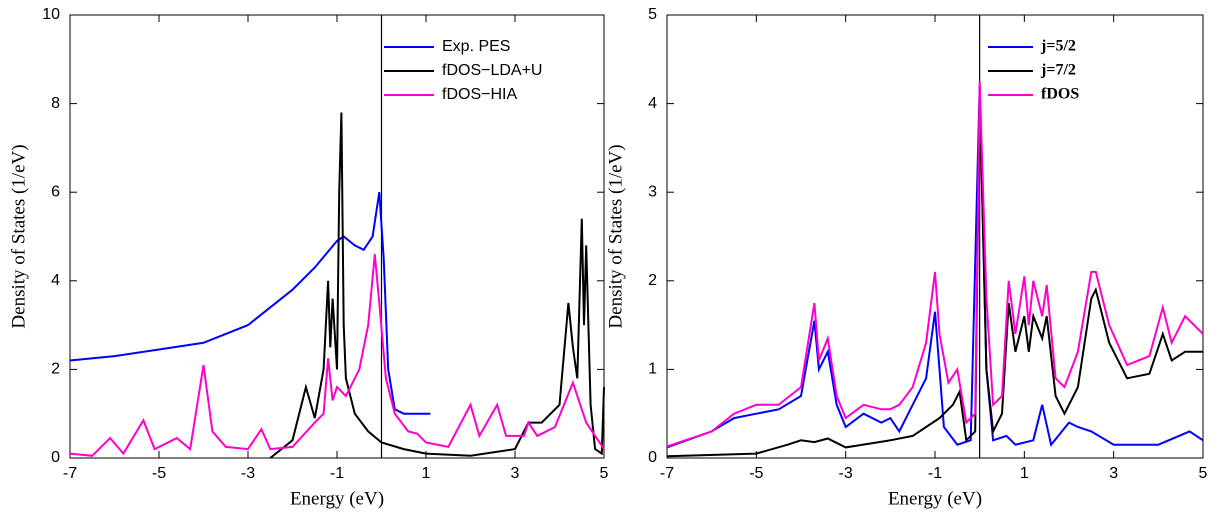 The width and height of the screenshot is (1224, 514). I want to click on y-tick-label: 1, so click(652, 369).